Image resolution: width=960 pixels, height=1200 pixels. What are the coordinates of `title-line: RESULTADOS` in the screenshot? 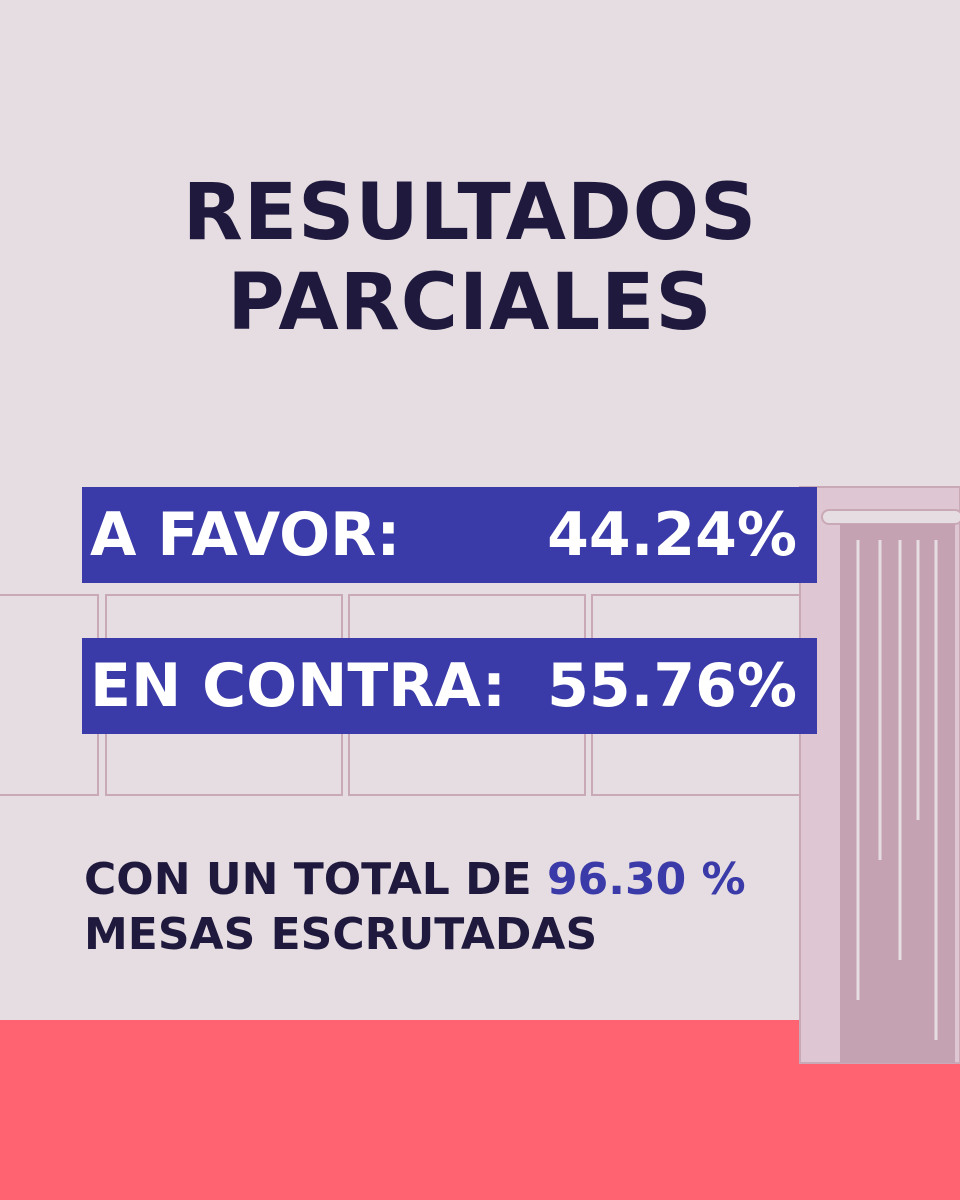 It's located at (470, 213).